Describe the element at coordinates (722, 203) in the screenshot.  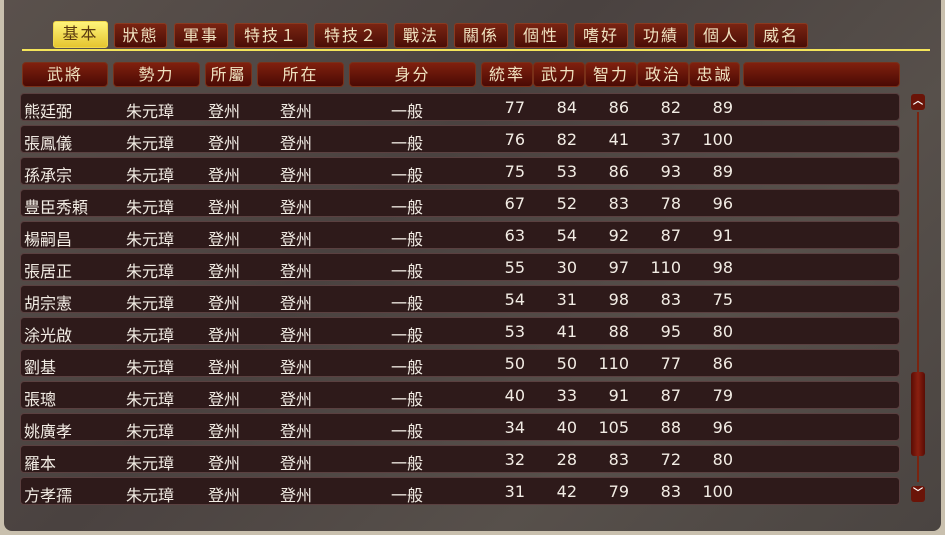
I see `loyalty-cell: 96` at that location.